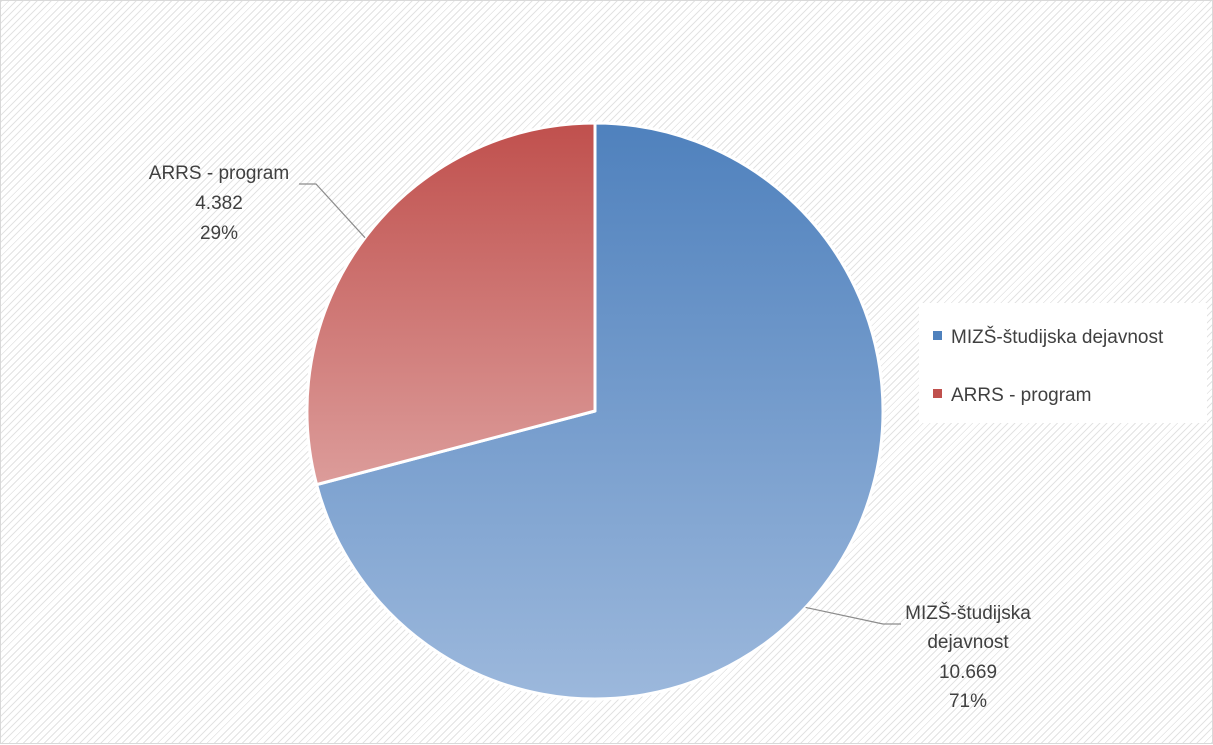 The width and height of the screenshot is (1213, 745). I want to click on data-label-mizs-category-line1: MIZŠ-študijska, so click(968, 613).